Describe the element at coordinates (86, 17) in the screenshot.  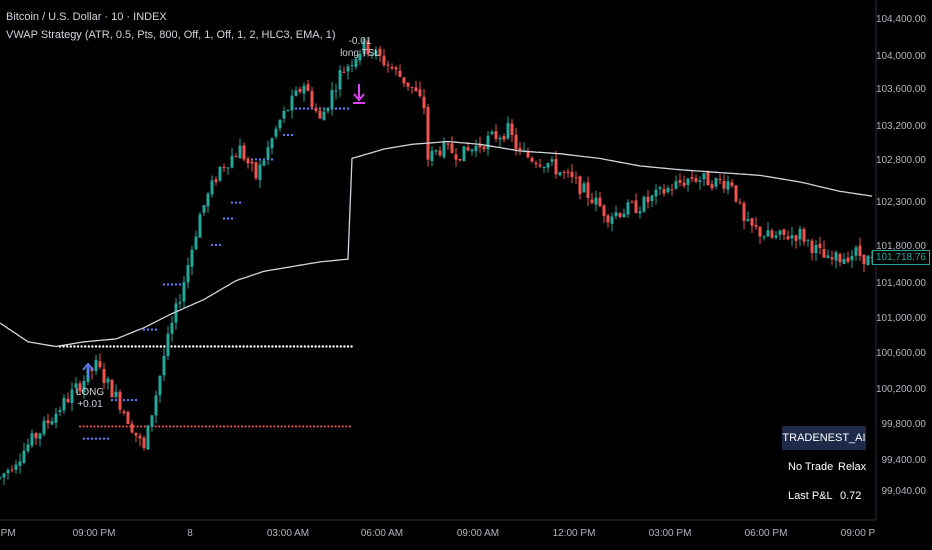
I see `symbol-title: Bitcoin / U.S. Dollar · 10 · INDEX` at that location.